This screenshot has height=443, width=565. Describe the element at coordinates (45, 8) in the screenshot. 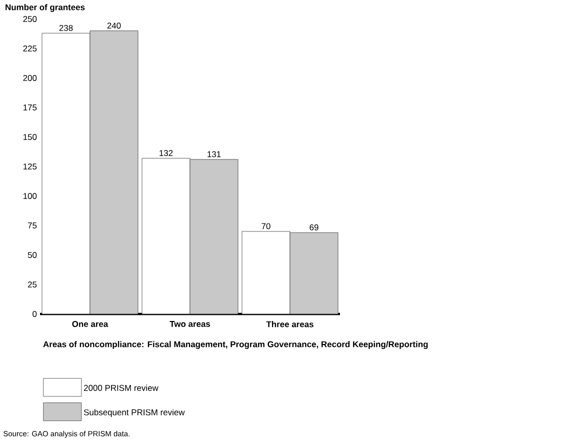

I see `y-axis-title: Number of grantees` at that location.